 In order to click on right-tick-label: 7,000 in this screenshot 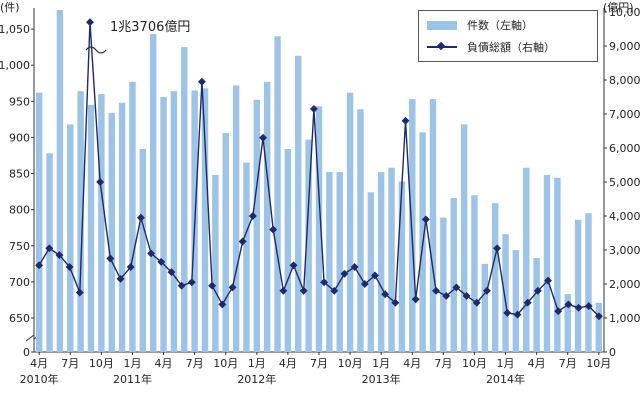, I will do `click(624, 114)`.